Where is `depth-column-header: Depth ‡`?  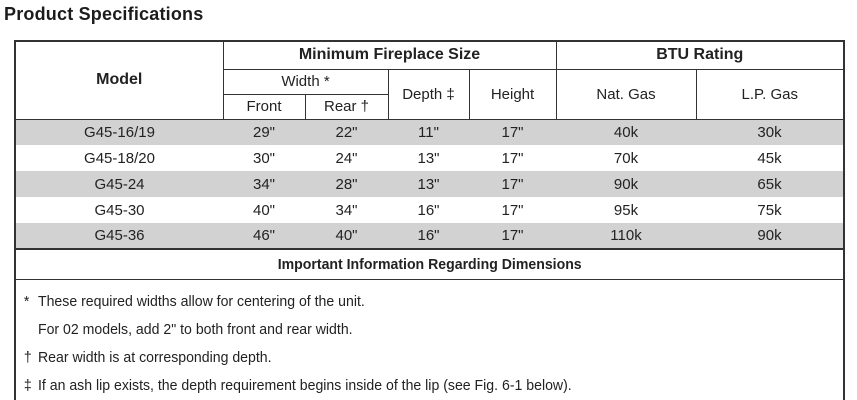 depth-column-header: Depth ‡ is located at coordinates (428, 94).